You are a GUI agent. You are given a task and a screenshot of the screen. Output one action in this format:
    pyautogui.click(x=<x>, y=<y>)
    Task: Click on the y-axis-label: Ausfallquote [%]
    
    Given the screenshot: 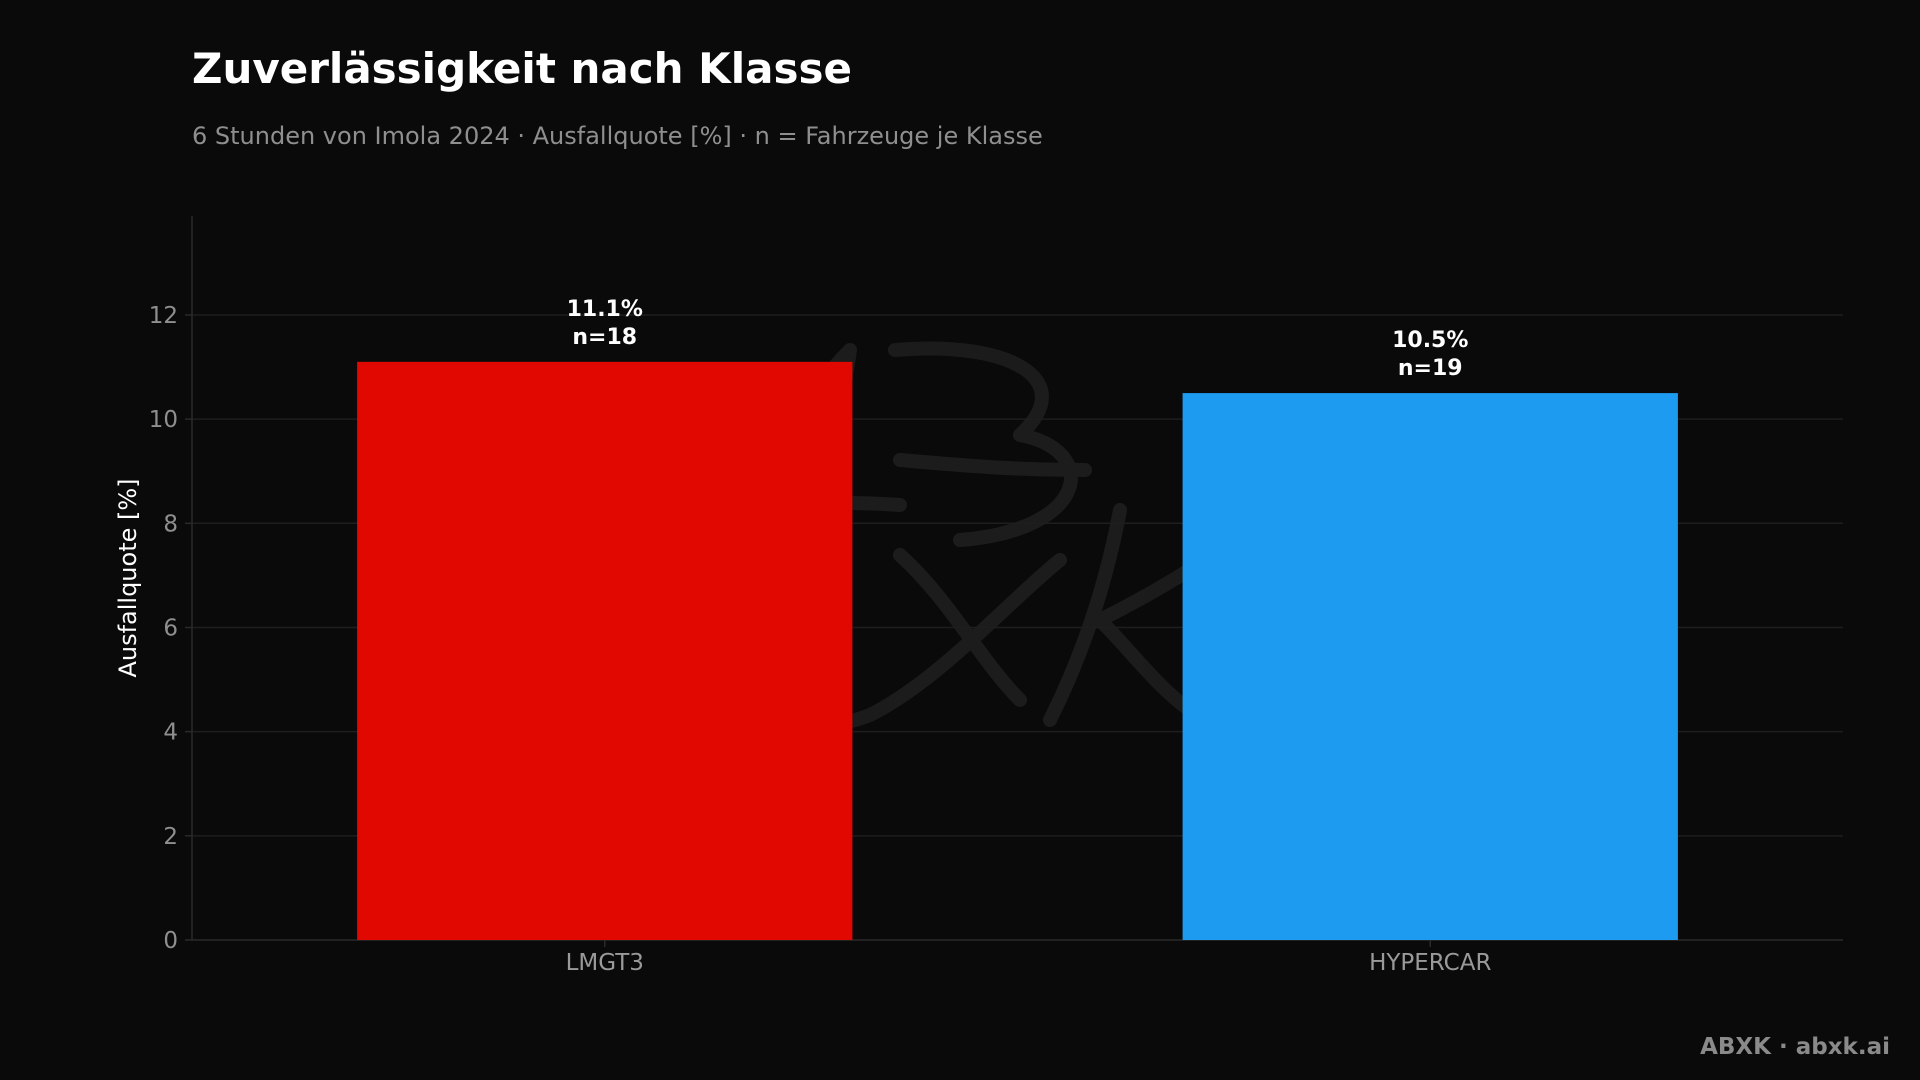 What is the action you would take?
    pyautogui.click(x=128, y=577)
    